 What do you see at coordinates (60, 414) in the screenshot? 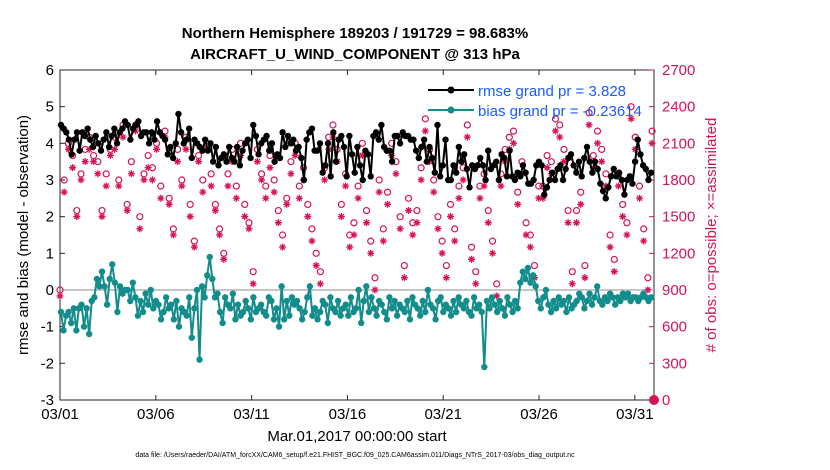
I see `x-tick-label: 03/01` at bounding box center [60, 414].